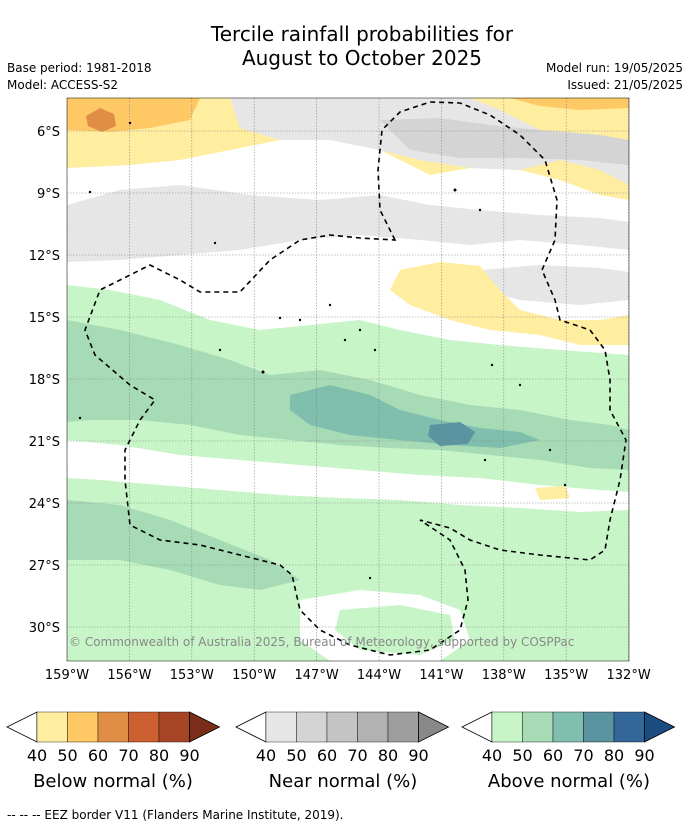 The height and width of the screenshot is (827, 690). Describe the element at coordinates (379, 675) in the screenshot. I see `lon-tick-label: 144°W` at that location.